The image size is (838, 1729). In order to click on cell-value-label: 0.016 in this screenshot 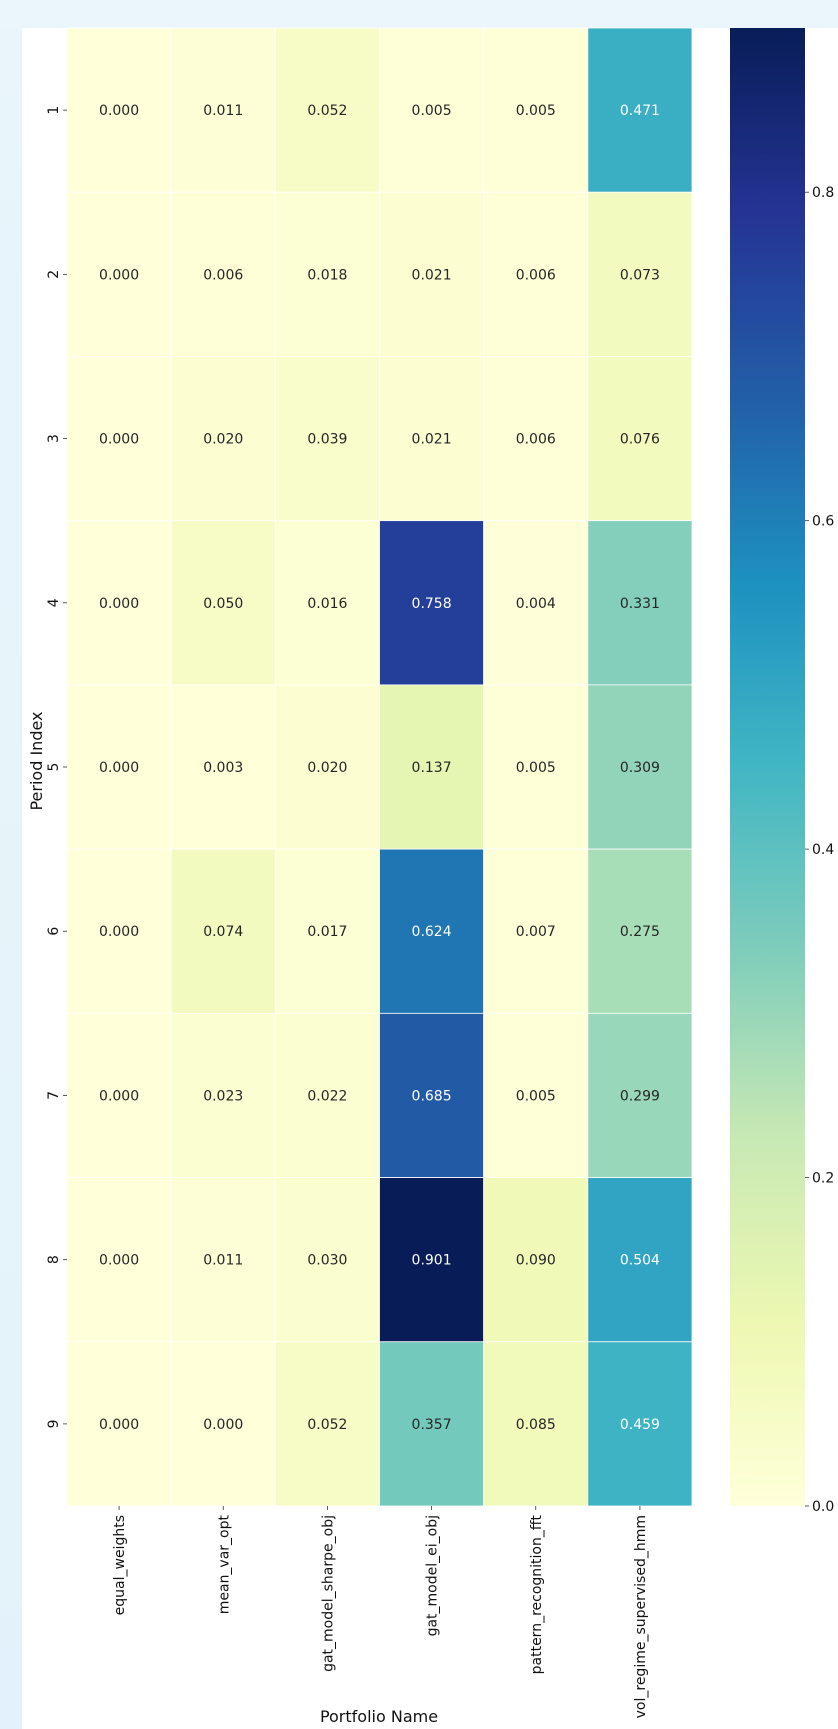, I will do `click(327, 604)`.